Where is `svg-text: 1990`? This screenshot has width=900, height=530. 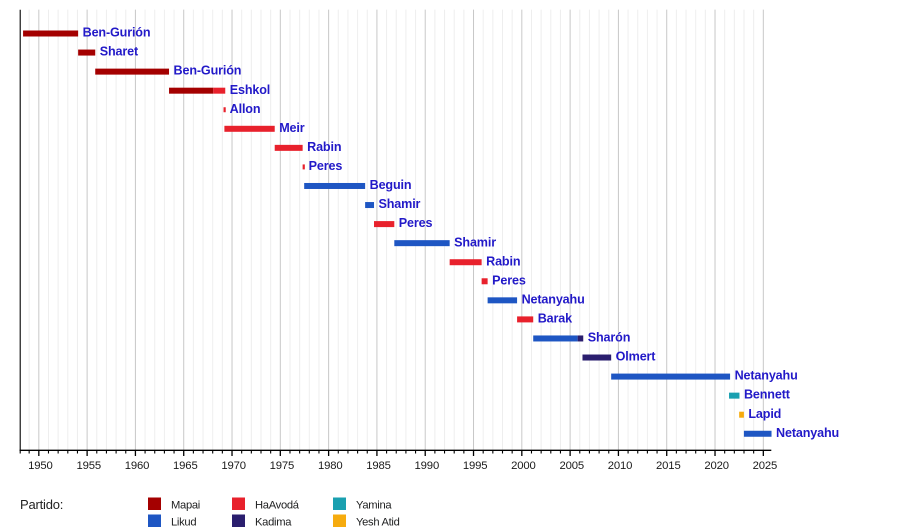 svg-text: 1990 is located at coordinates (427, 466).